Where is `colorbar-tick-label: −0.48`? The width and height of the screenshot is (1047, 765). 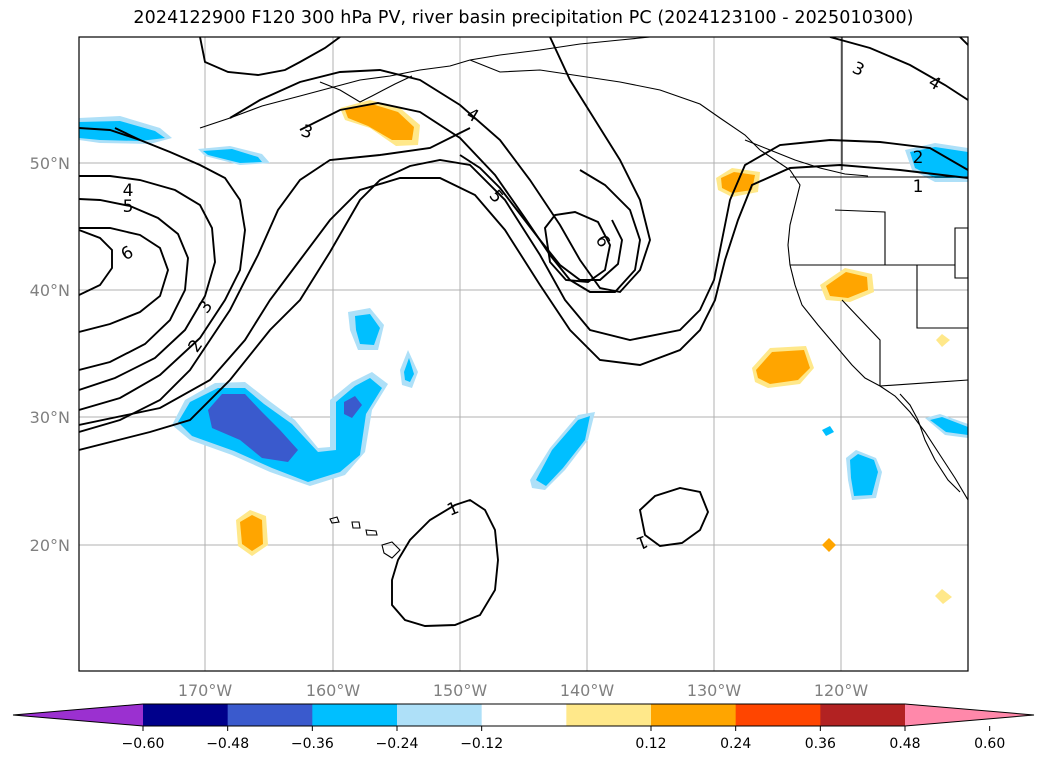
colorbar-tick-label: −0.48 is located at coordinates (227, 744).